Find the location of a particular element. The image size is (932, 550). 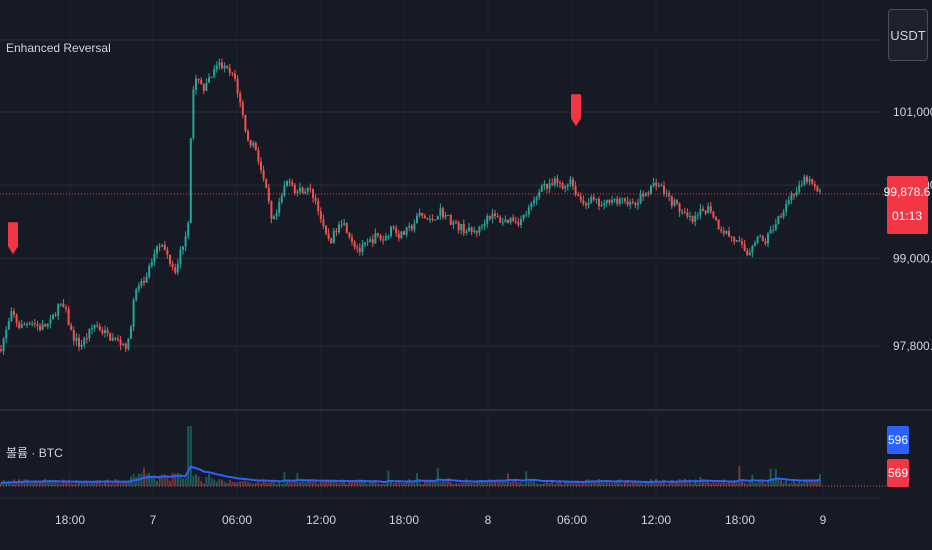

currency-button: USDT is located at coordinates (908, 35).